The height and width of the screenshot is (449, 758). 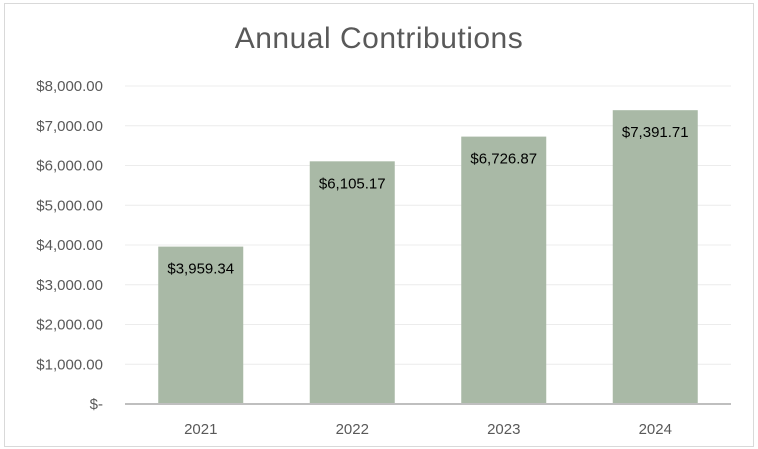 I want to click on x-tick-label: 2021, so click(x=200, y=429).